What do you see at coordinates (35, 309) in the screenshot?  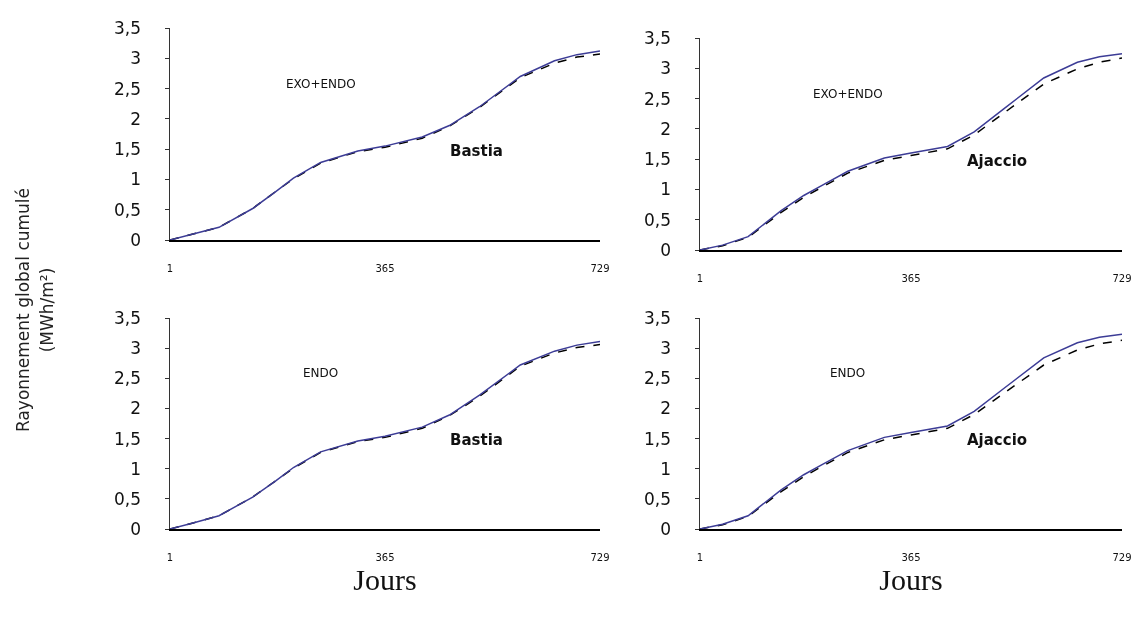 I see `y-axis-title: Rayonnement global cumulé (MWh/m²)` at bounding box center [35, 309].